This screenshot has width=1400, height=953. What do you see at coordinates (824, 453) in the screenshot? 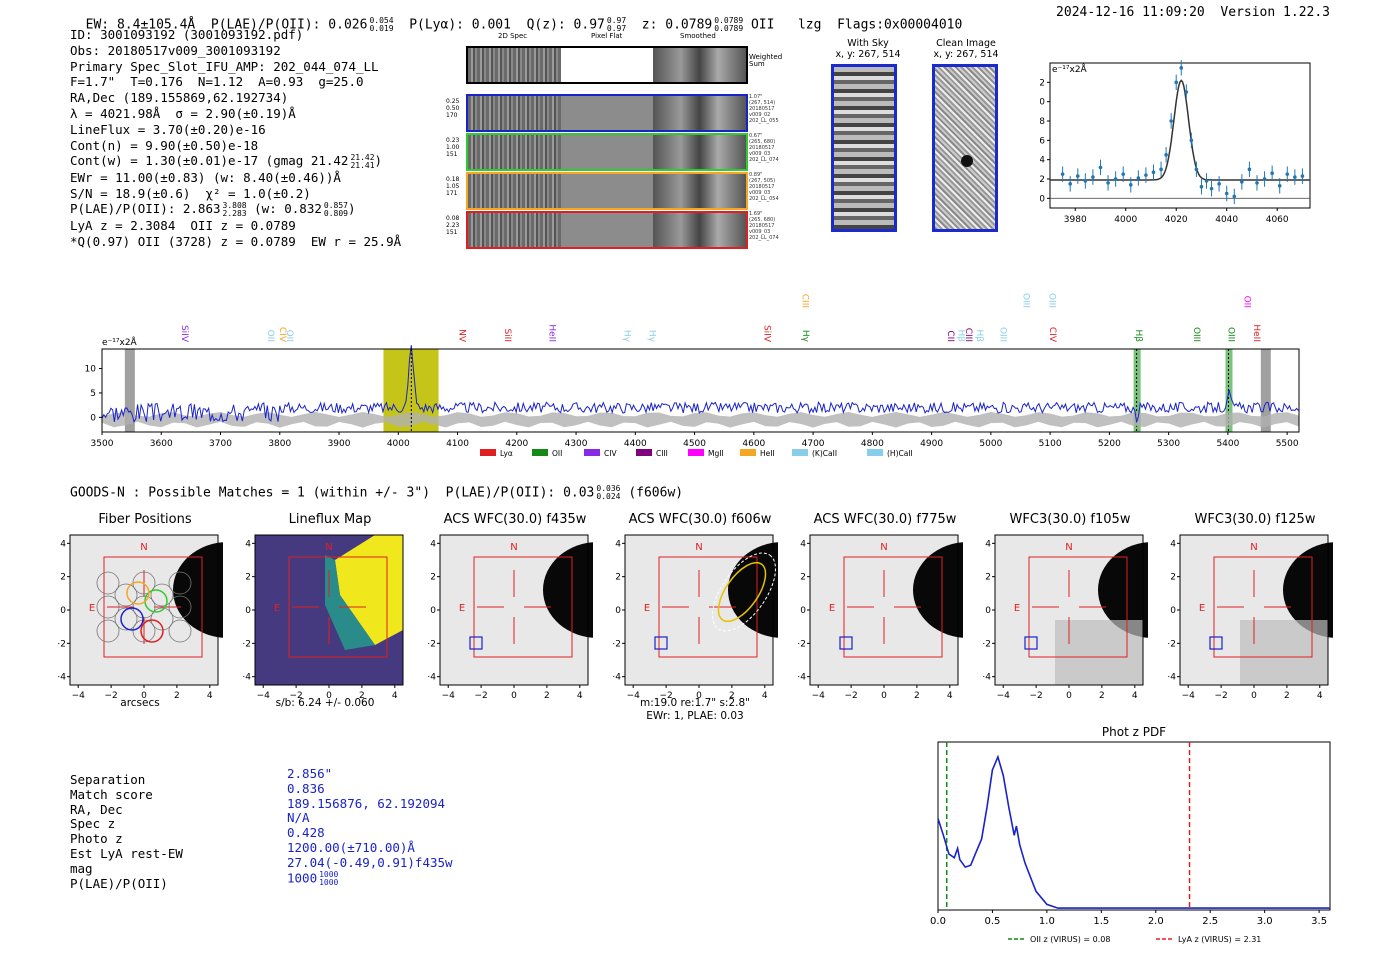
I see `legend-label: (K)CaII` at bounding box center [824, 453].